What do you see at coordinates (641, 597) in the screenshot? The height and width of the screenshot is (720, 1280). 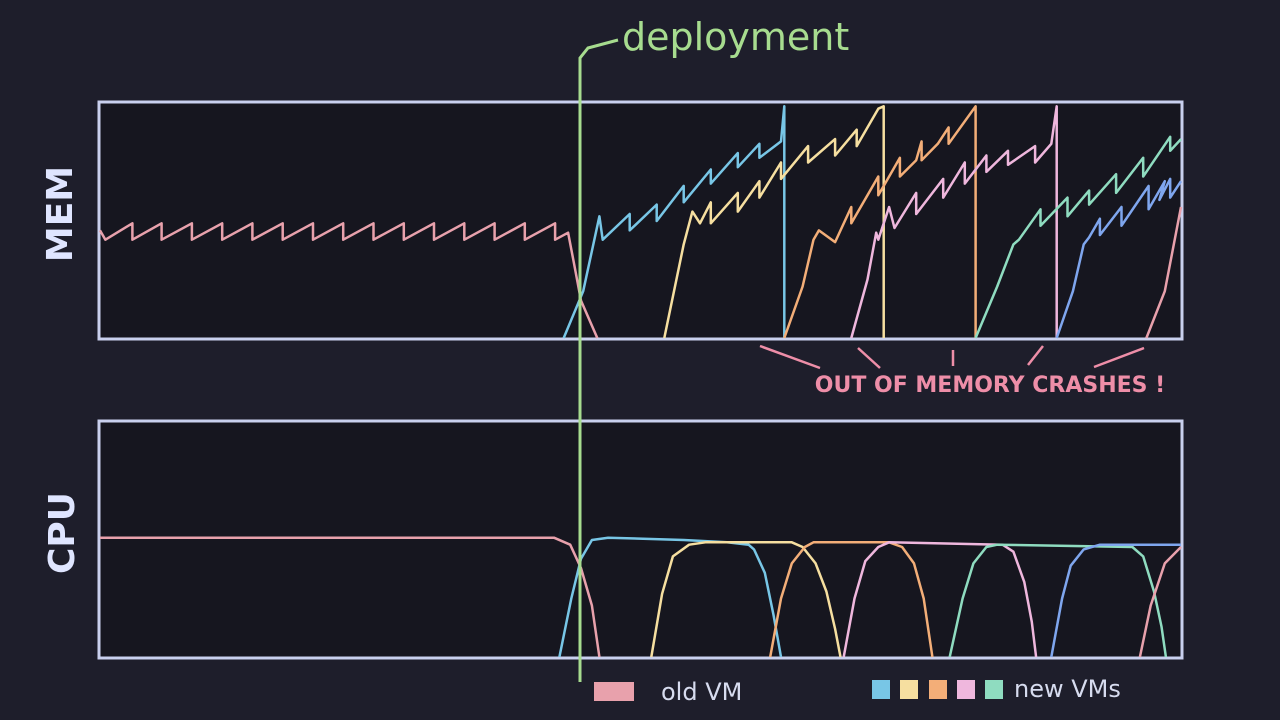 I see `cpu-series-group` at bounding box center [641, 597].